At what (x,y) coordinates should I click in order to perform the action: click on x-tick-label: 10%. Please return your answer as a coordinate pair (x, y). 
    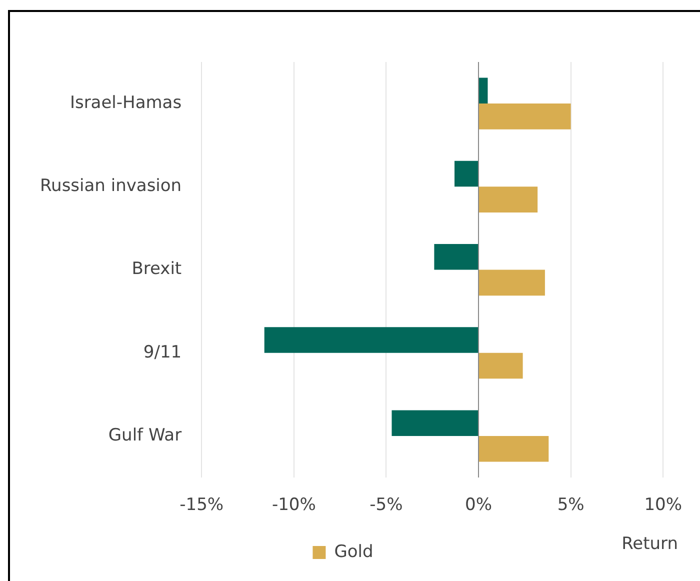
    Looking at the image, I should click on (663, 505).